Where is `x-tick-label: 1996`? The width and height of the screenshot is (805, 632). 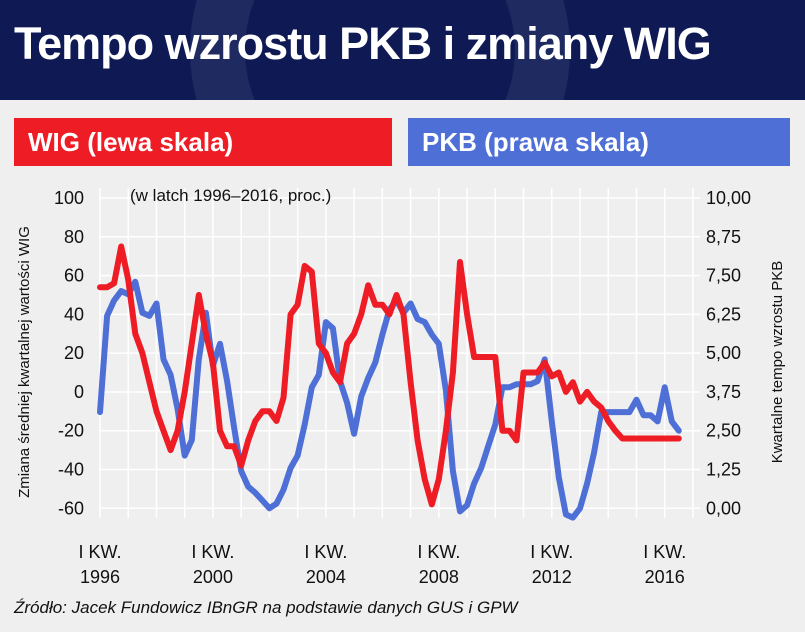
x-tick-label: 1996 is located at coordinates (100, 577).